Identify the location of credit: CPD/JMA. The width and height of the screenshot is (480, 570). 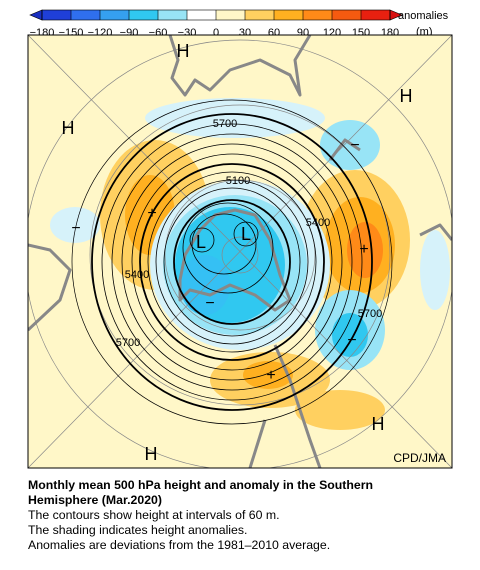
(419, 458).